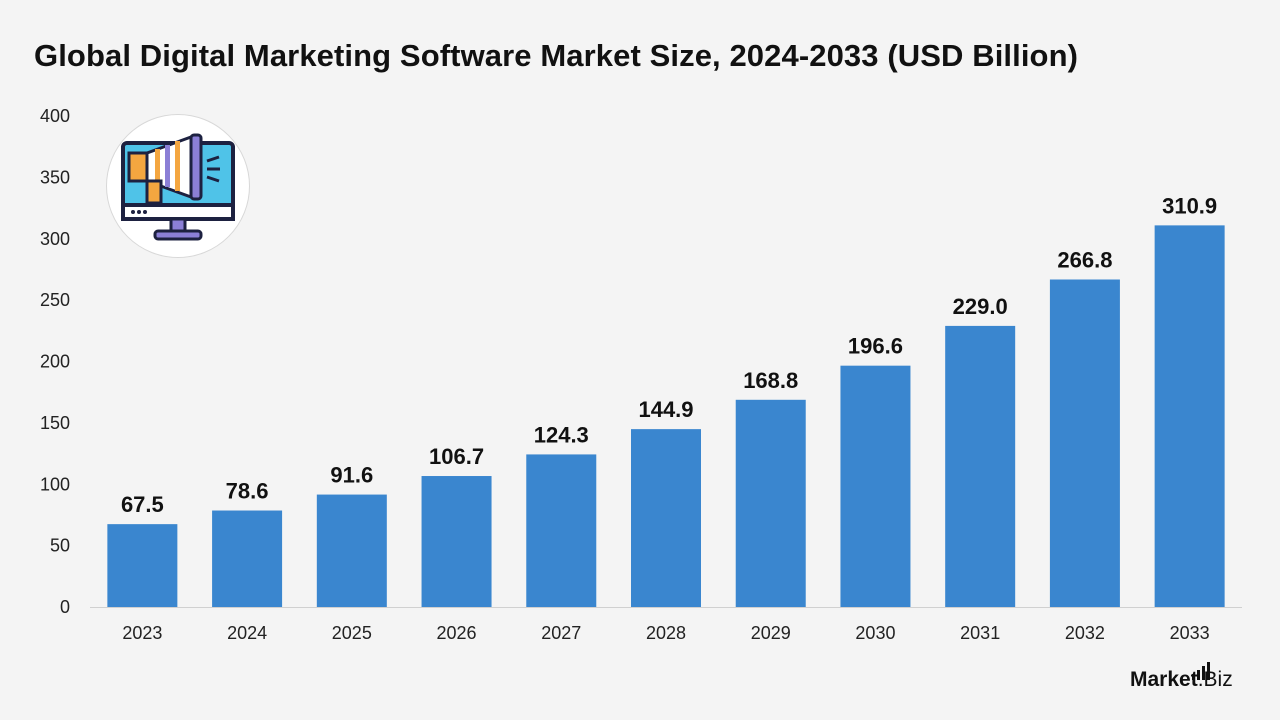 Image resolution: width=1280 pixels, height=720 pixels. I want to click on x-tick-label: 2024, so click(247, 633).